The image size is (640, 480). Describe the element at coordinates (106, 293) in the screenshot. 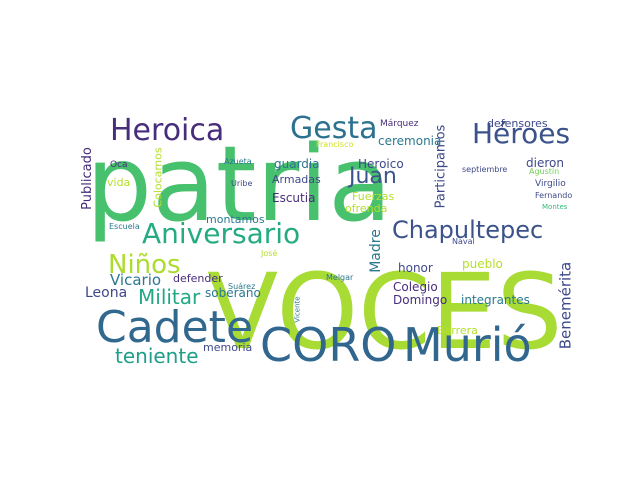

I see `word-leona: Leona` at that location.